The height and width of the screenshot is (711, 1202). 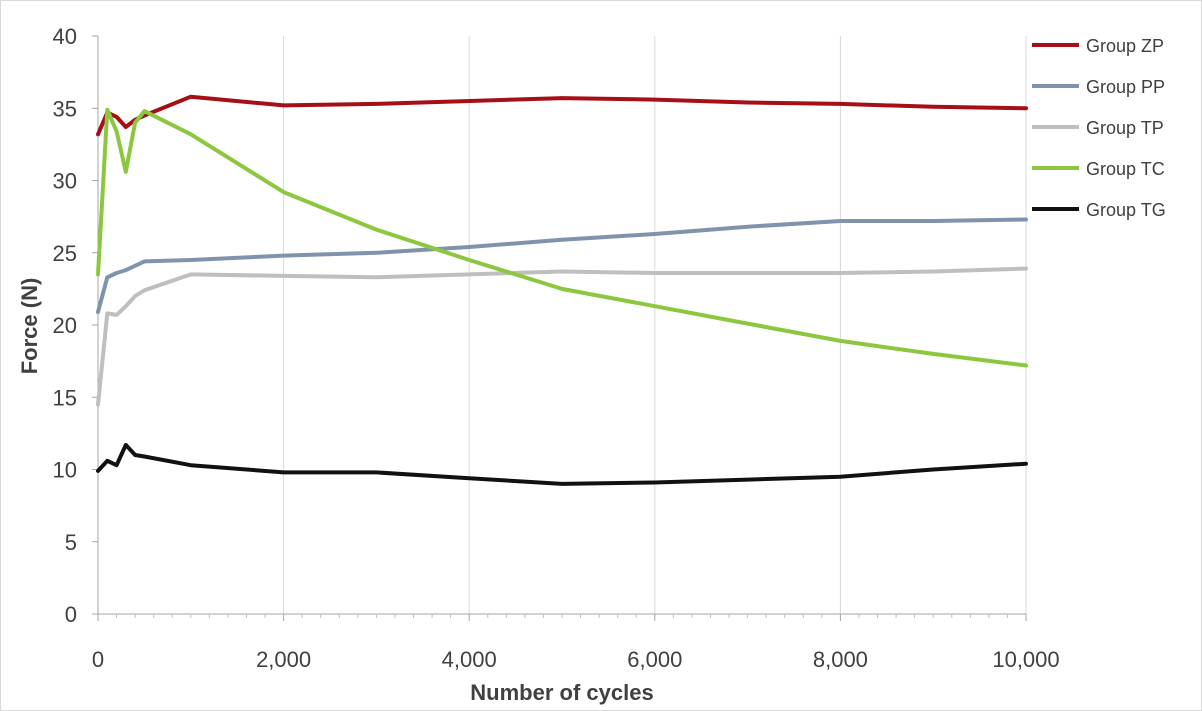 What do you see at coordinates (654, 659) in the screenshot?
I see `x-tick-label: 6,000` at bounding box center [654, 659].